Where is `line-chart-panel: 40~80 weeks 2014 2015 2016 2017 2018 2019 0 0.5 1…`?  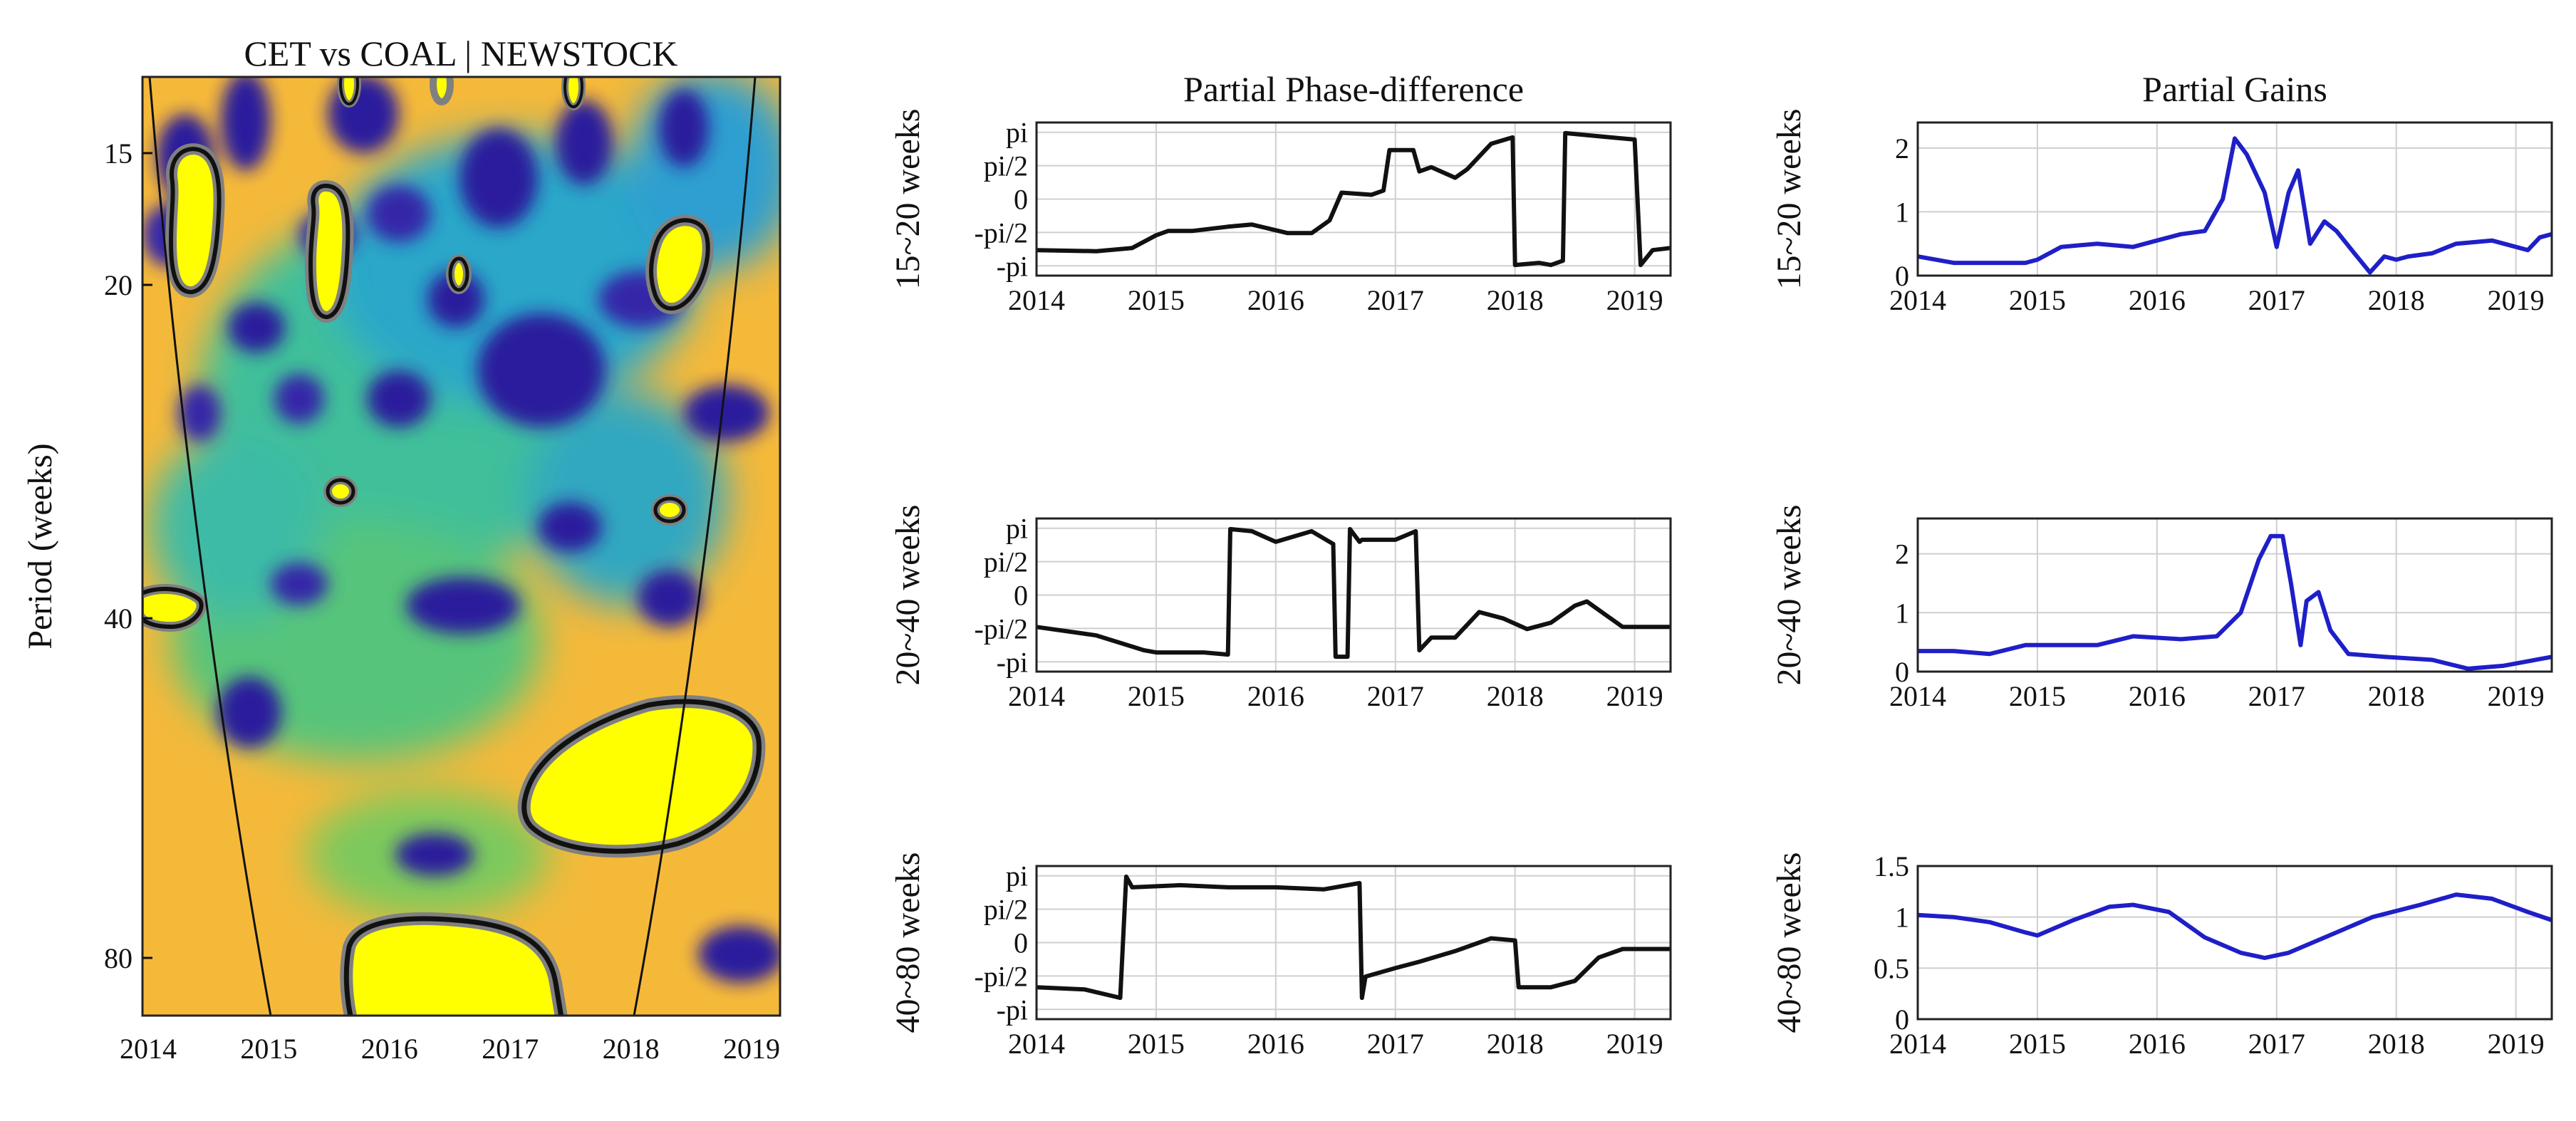 line-chart-panel: 40~80 weeks 2014 2015 2016 2017 2018 2019 0 0.5 1… is located at coordinates (2161, 955).